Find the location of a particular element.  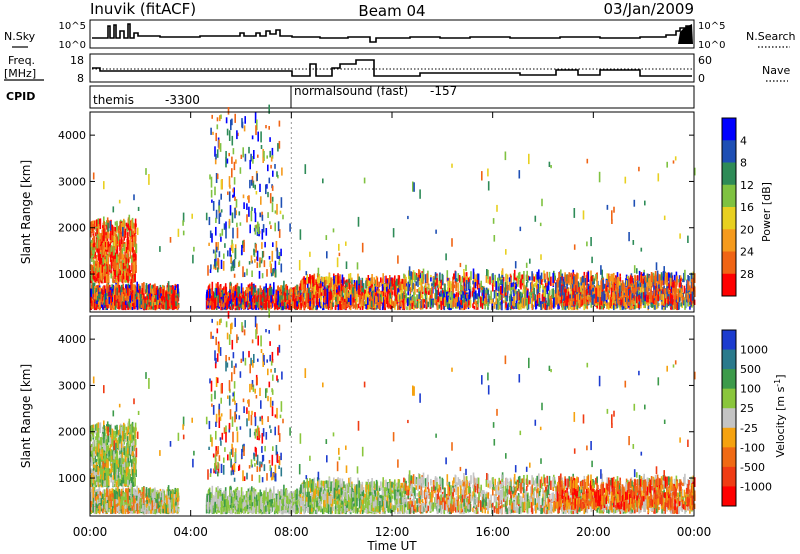

freq-trace is located at coordinates (392, 68).